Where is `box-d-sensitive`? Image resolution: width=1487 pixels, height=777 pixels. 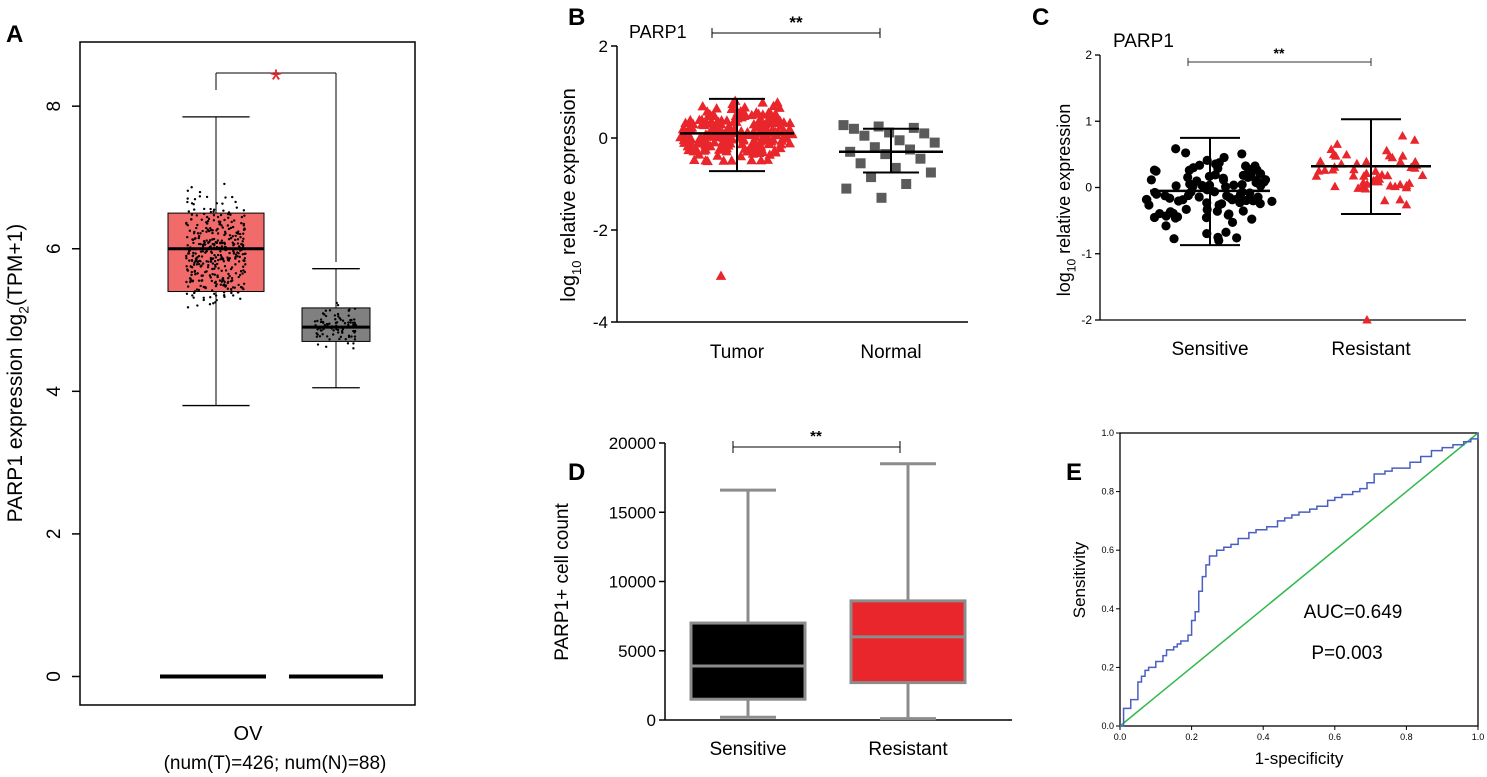 box-d-sensitive is located at coordinates (748, 661).